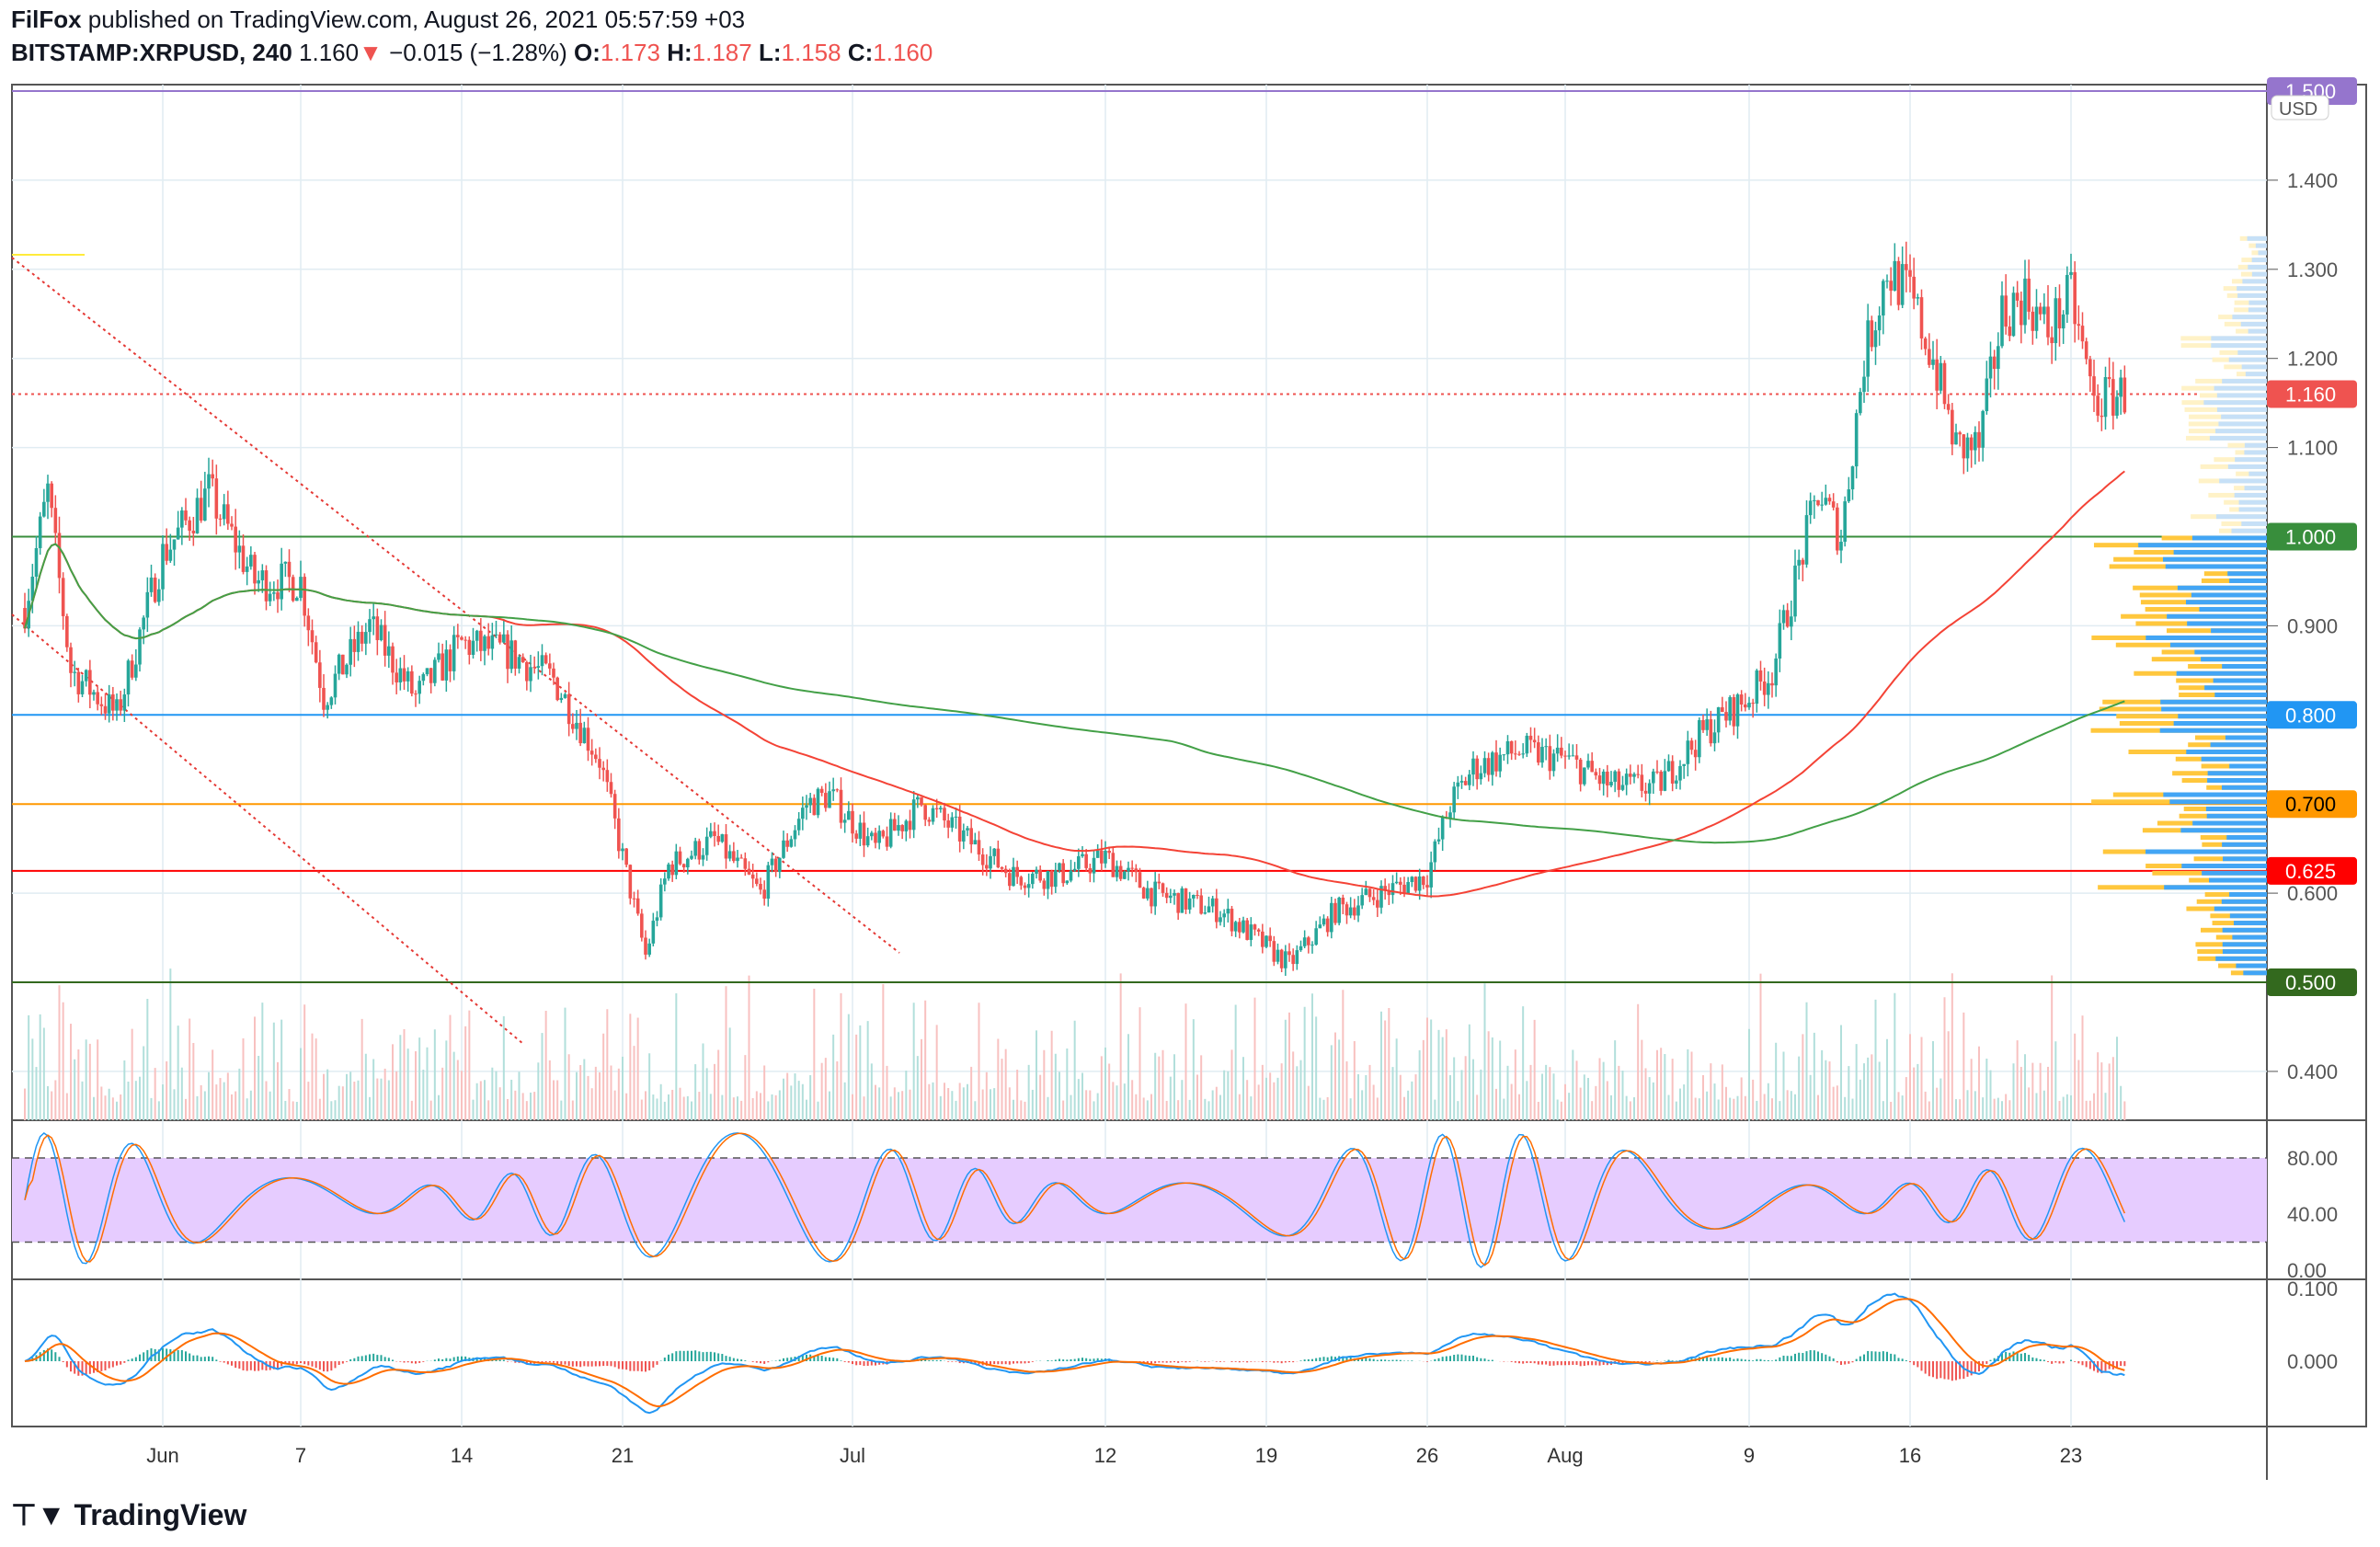 This screenshot has height=1547, width=2380. Describe the element at coordinates (679, 52) in the screenshot. I see `high-label: H:` at that location.